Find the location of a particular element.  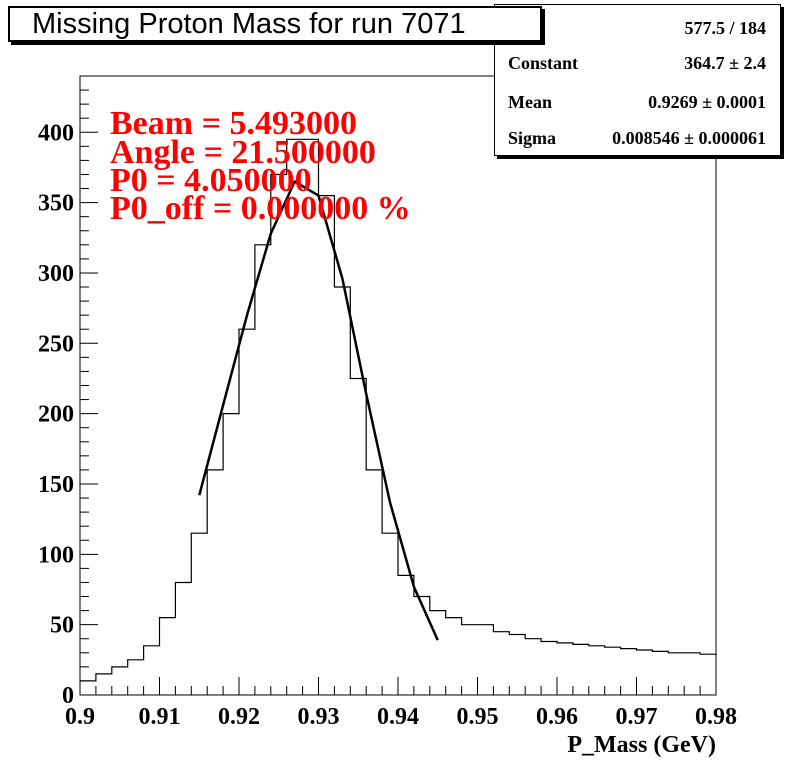

y-tick-label: 350 is located at coordinates (56, 204).